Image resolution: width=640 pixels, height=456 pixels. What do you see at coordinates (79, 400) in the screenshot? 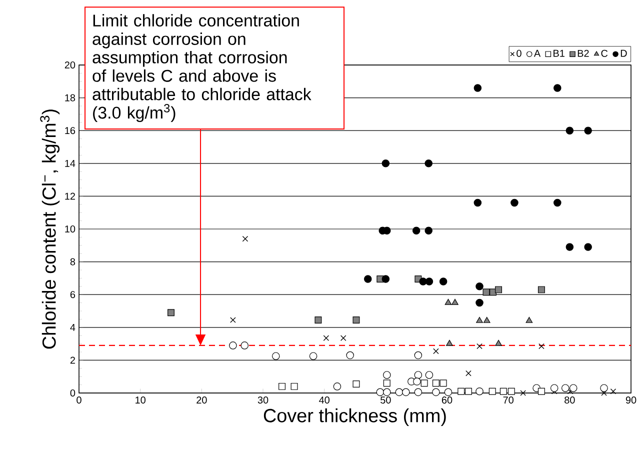
I see `x-tick-label: 0` at bounding box center [79, 400].